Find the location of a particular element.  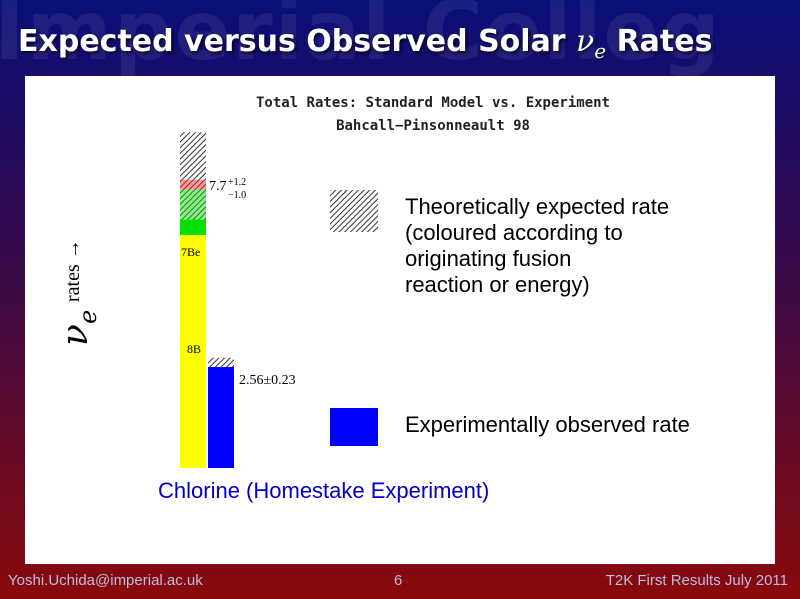

observed-bar is located at coordinates (221, 417).